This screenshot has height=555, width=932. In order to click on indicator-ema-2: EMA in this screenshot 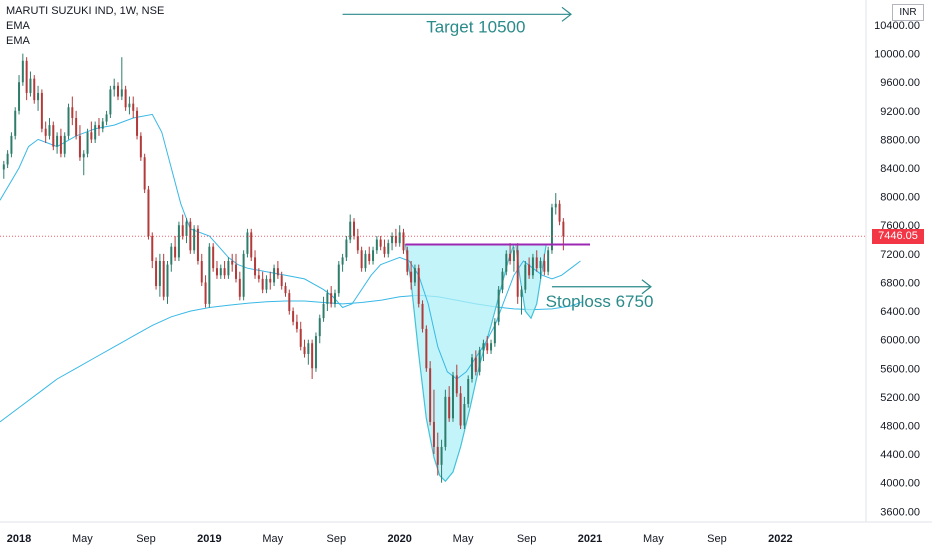, I will do `click(18, 41)`.